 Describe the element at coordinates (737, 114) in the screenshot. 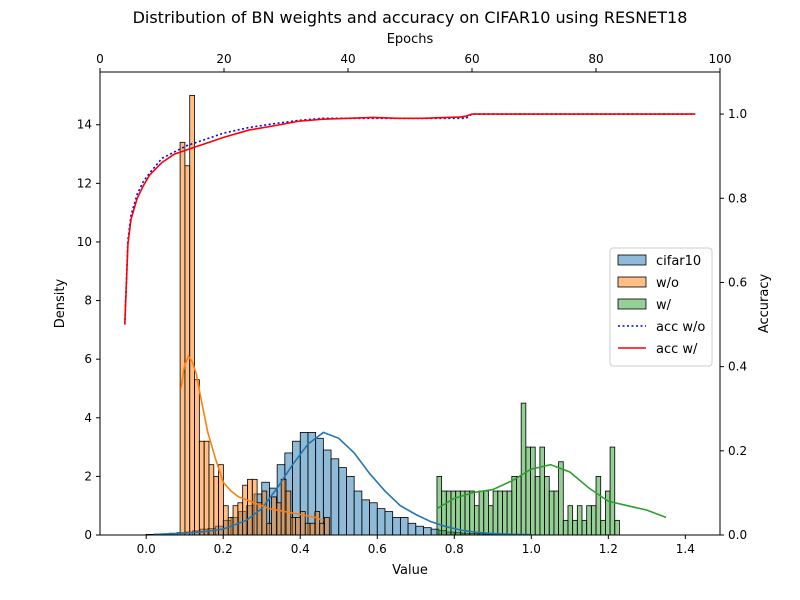

I see `right-y-tick-label: 1.0` at that location.